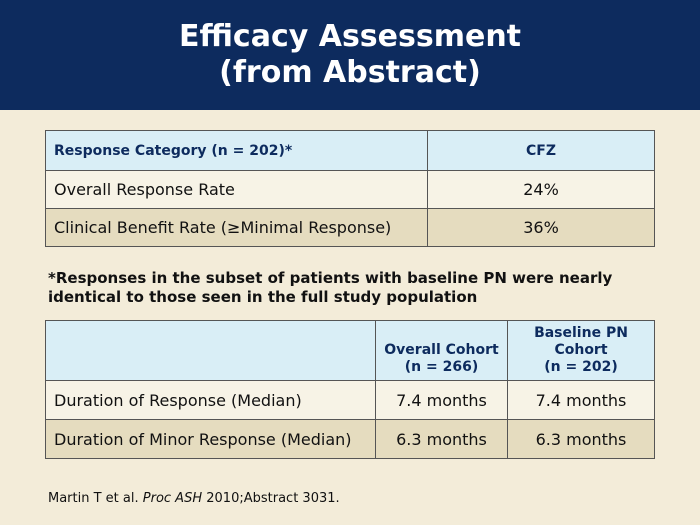  Describe the element at coordinates (210, 439) in the screenshot. I see `row-label: Duration of Minor Response (Median)` at that location.